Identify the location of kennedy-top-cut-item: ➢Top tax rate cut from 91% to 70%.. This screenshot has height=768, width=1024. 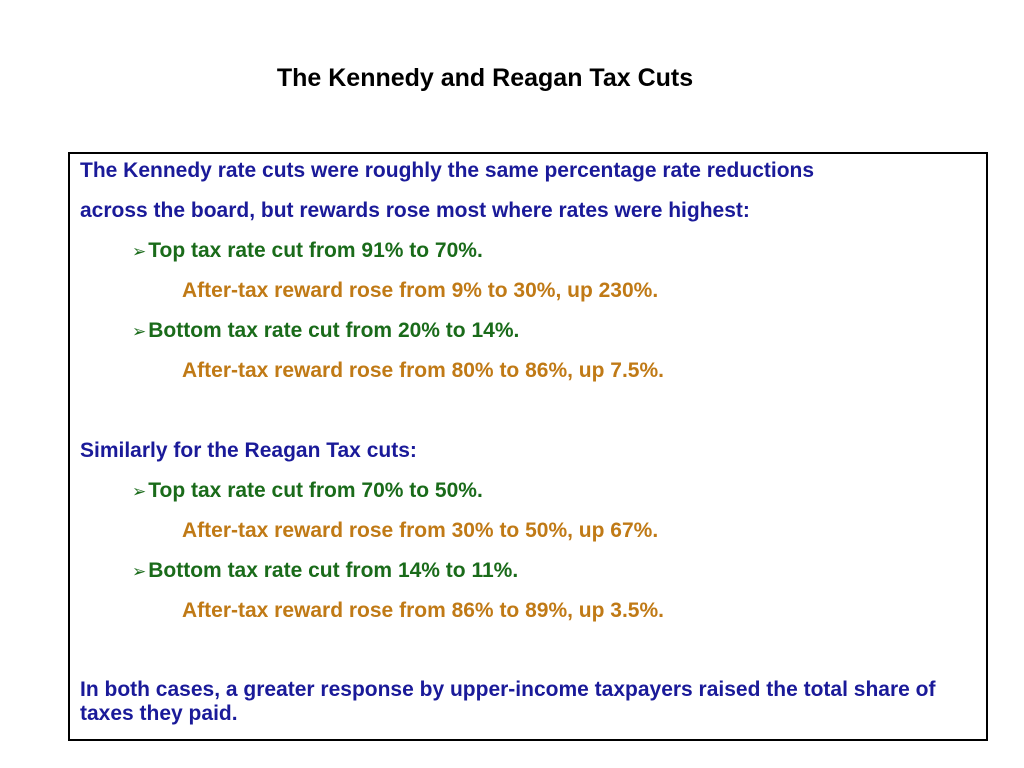
(307, 251).